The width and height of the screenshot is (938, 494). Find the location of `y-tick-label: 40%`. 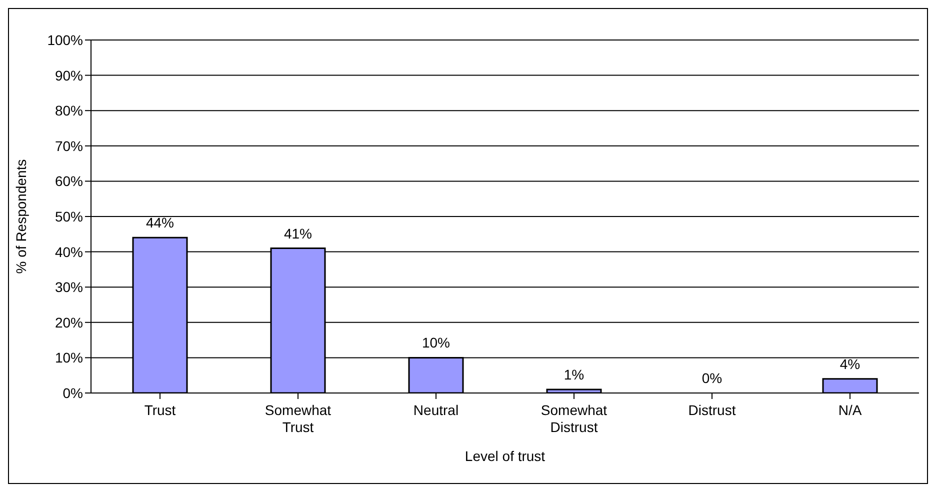

y-tick-label: 40% is located at coordinates (68, 252).